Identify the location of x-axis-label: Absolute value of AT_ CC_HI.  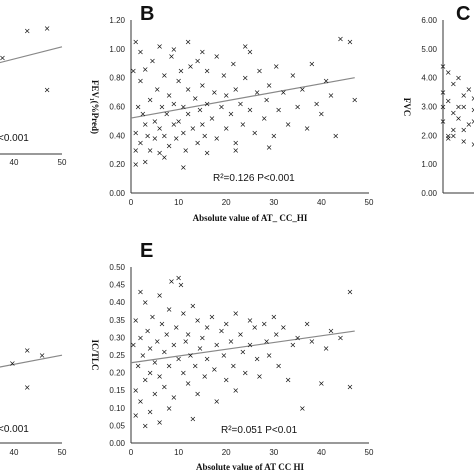
(250, 218).